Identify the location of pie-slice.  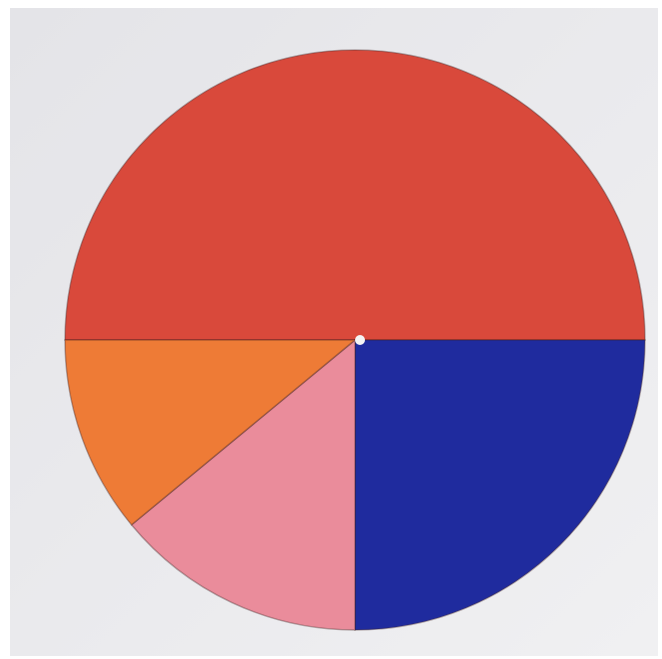
(211, 432).